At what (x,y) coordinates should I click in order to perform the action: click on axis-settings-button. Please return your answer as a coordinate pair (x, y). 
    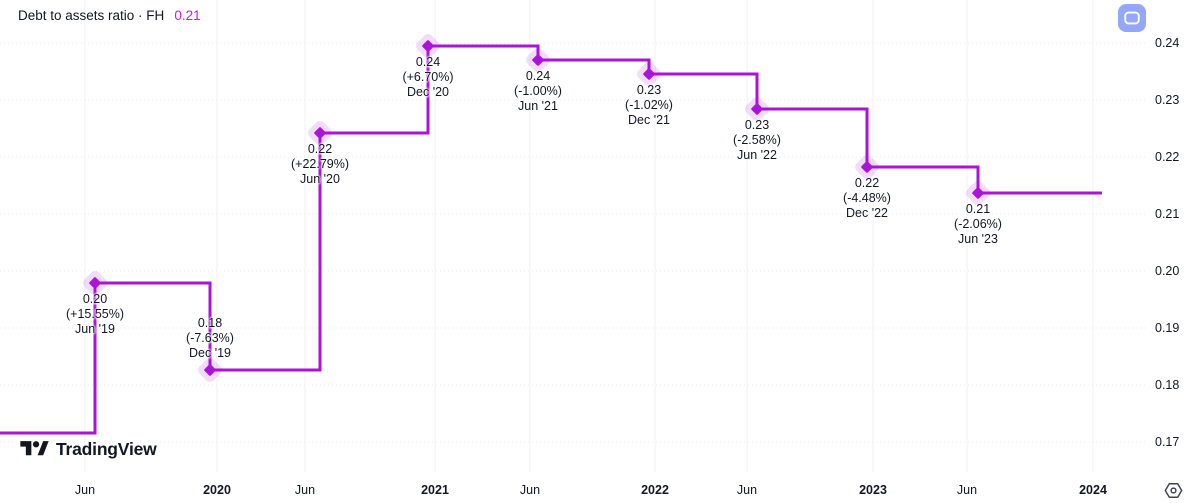
    Looking at the image, I should click on (1173, 490).